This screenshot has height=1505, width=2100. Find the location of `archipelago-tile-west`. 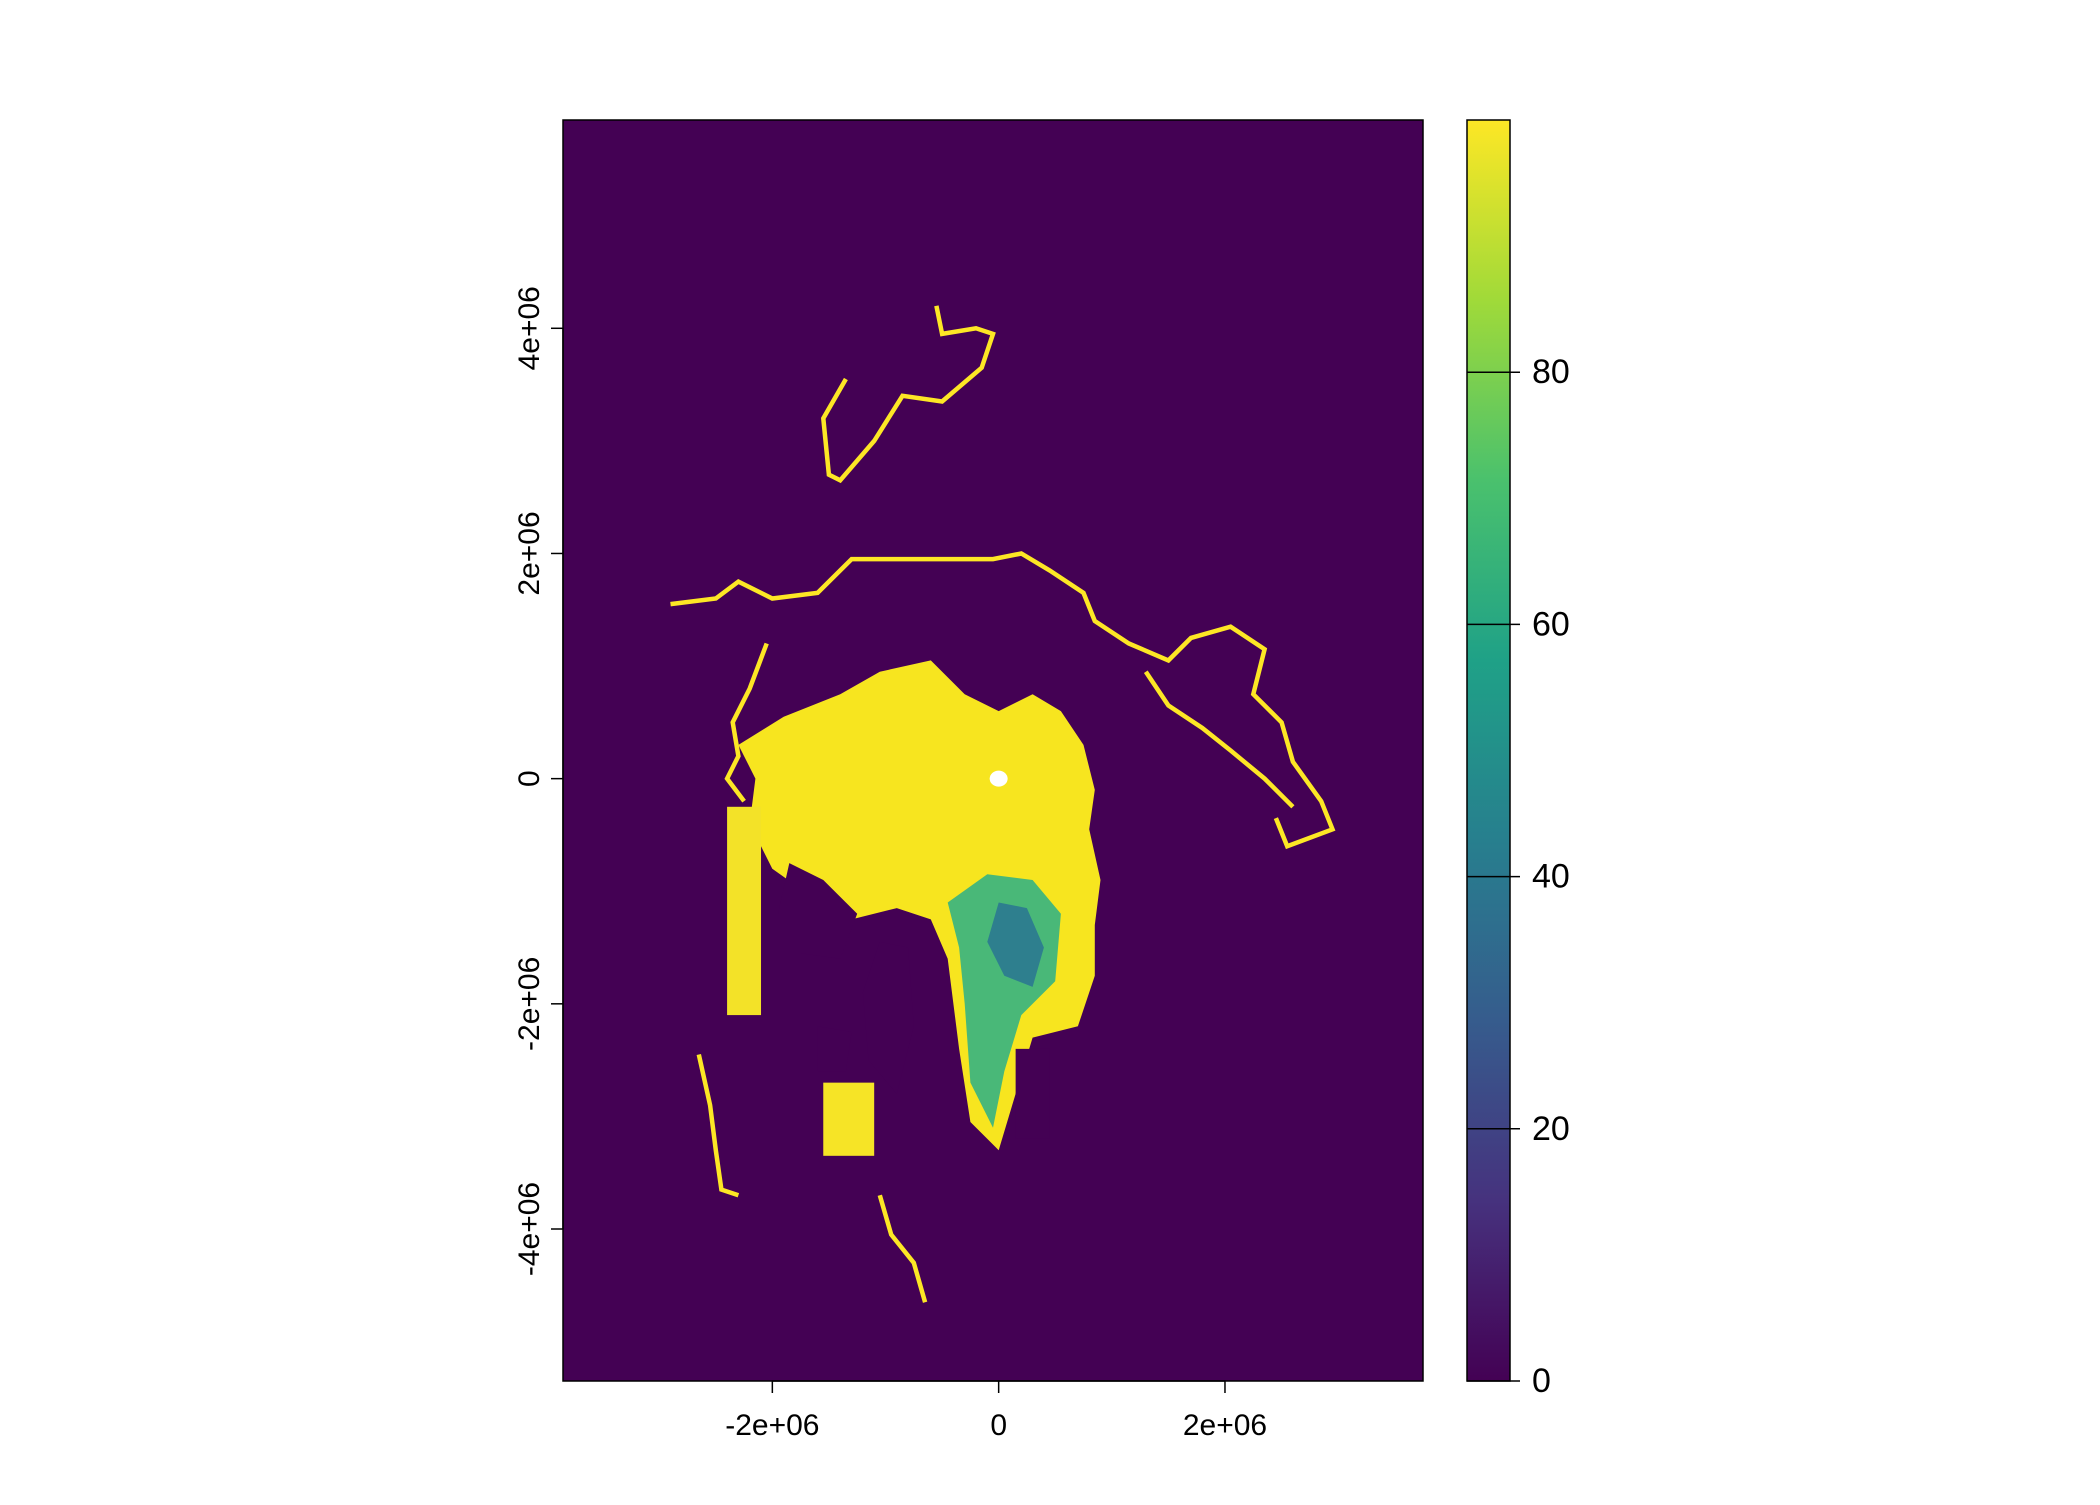

archipelago-tile-west is located at coordinates (744, 911).